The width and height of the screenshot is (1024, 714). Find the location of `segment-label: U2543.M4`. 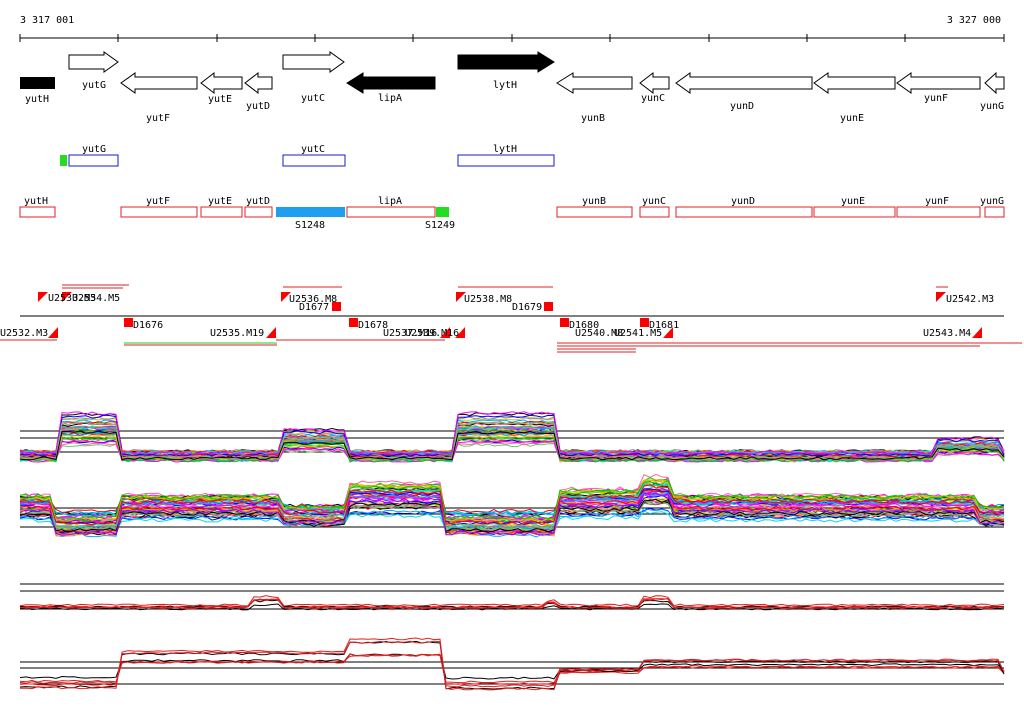

segment-label: U2543.M4 is located at coordinates (947, 333).